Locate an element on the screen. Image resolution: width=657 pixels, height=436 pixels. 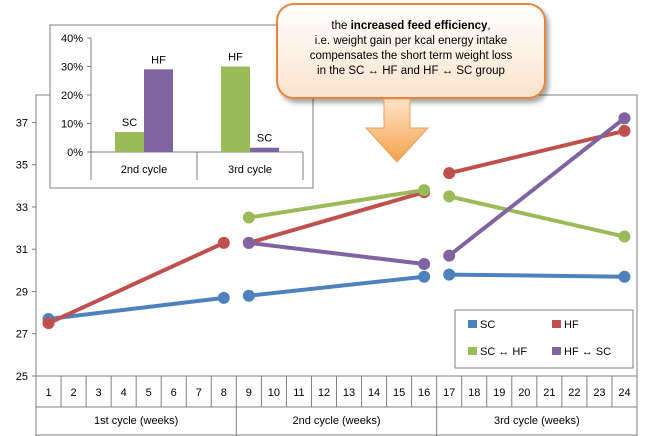
x-tick-label: 9 is located at coordinates (249, 393).